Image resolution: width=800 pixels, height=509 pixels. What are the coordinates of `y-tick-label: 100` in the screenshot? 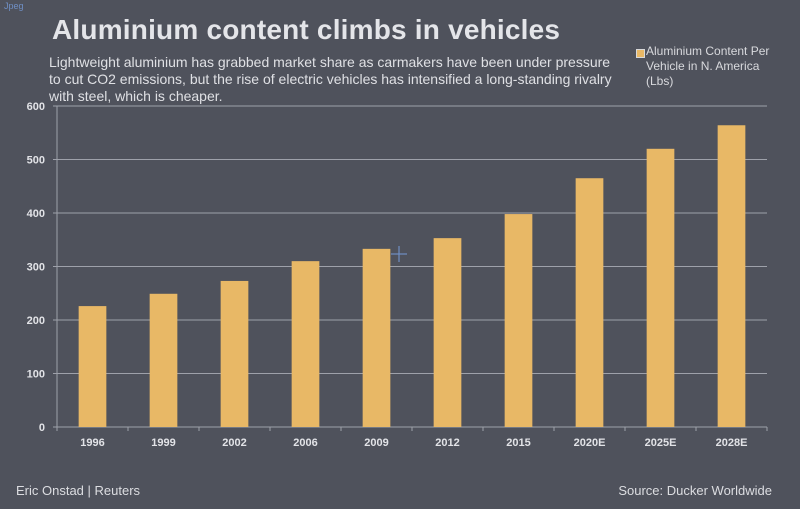 It's located at (36, 375).